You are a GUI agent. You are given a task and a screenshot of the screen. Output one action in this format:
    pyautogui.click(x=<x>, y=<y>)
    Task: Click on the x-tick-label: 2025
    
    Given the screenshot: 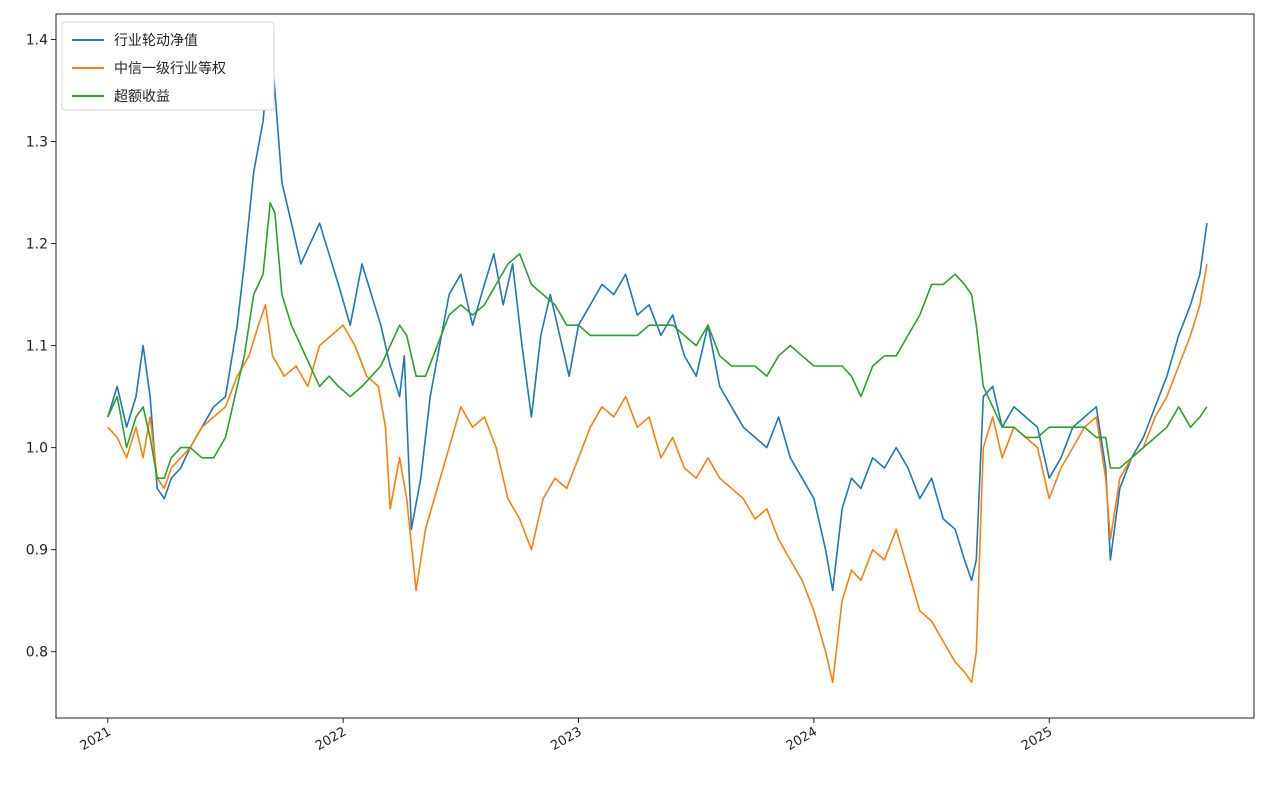 What is the action you would take?
    pyautogui.click(x=1037, y=739)
    